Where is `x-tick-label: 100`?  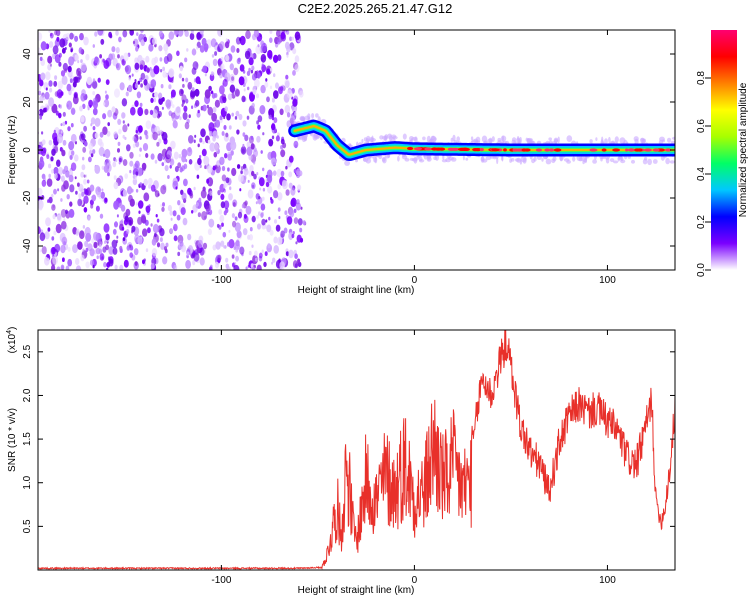 x-tick-label: 100 is located at coordinates (607, 580).